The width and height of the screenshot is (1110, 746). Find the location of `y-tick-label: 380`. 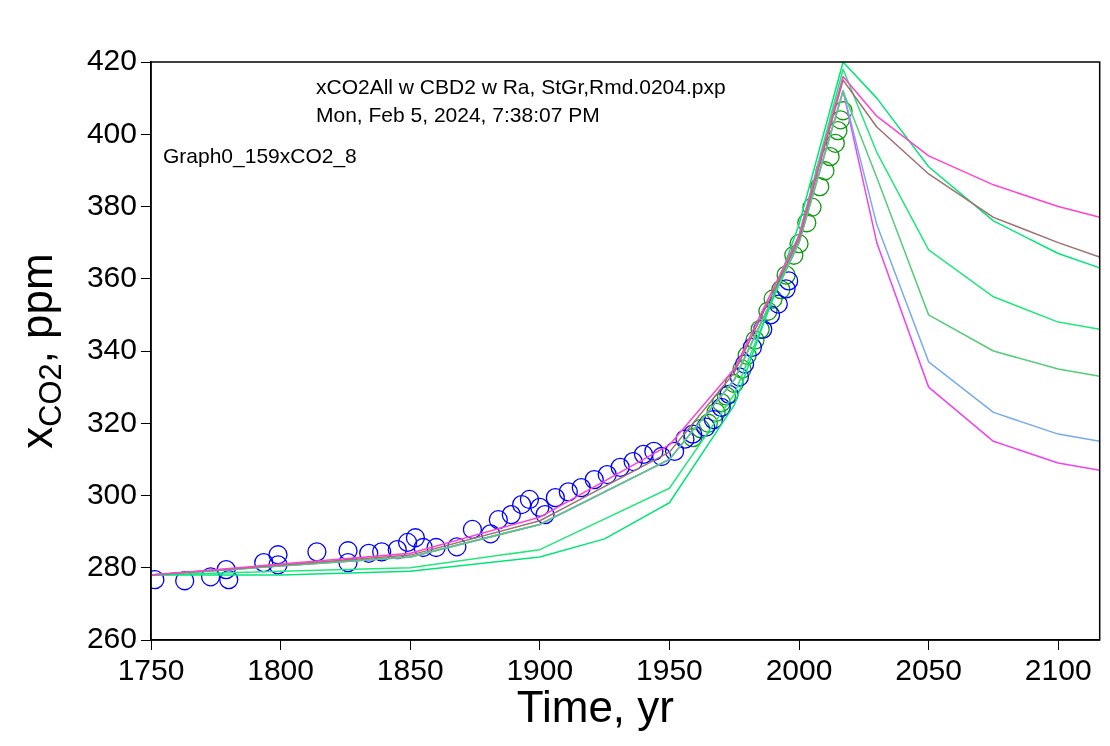

y-tick-label: 380 is located at coordinates (111, 204).